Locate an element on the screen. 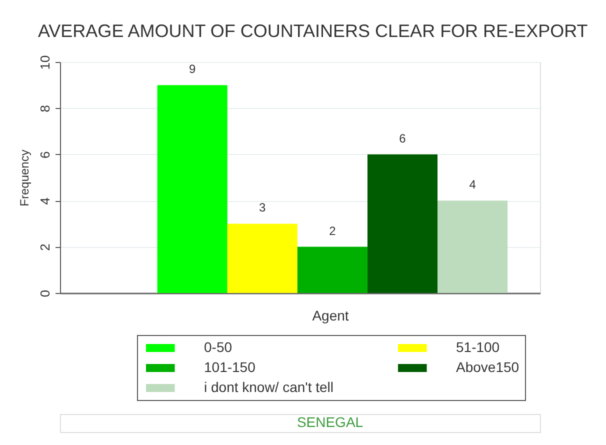 Image resolution: width=606 pixels, height=445 pixels. chart-title: AVERAGE AMOUNT OF COUNTAINERS CLEAR FOR RE-EXPORT is located at coordinates (313, 30).